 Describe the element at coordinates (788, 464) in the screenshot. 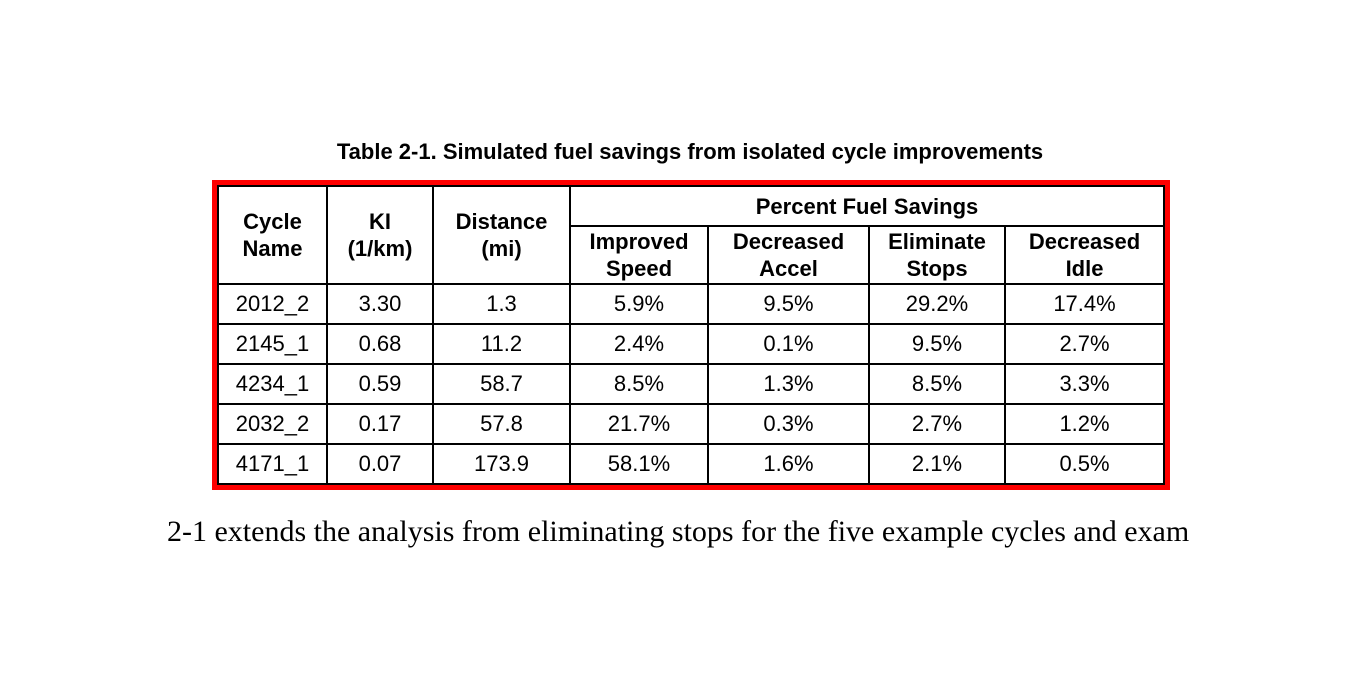

I see `cell-decreased-accel: 1.6%` at that location.